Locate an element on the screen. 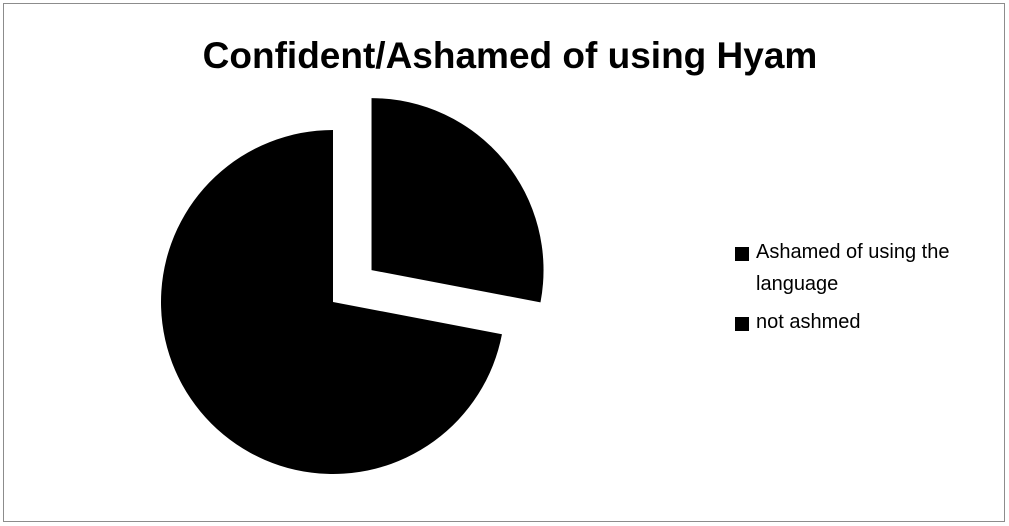  chart-title: Confident/Ashamed of using Hyam is located at coordinates (510, 55).